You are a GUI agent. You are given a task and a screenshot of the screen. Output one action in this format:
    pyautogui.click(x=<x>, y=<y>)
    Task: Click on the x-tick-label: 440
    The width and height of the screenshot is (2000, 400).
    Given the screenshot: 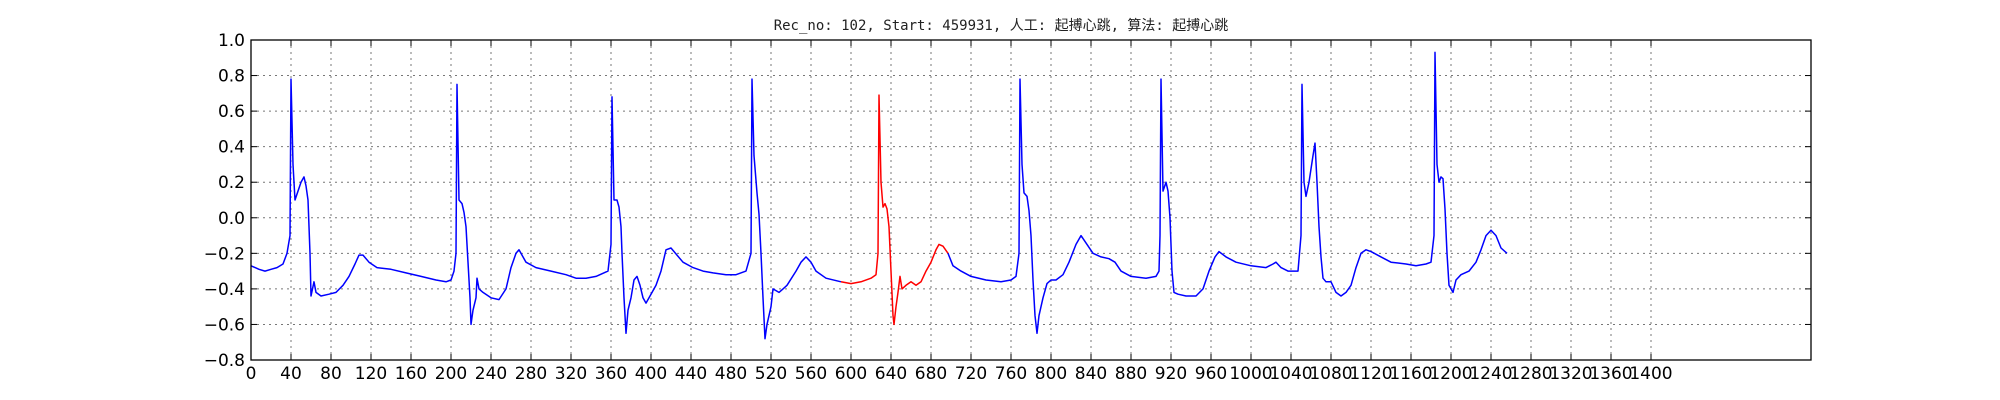 What is the action you would take?
    pyautogui.click(x=691, y=374)
    